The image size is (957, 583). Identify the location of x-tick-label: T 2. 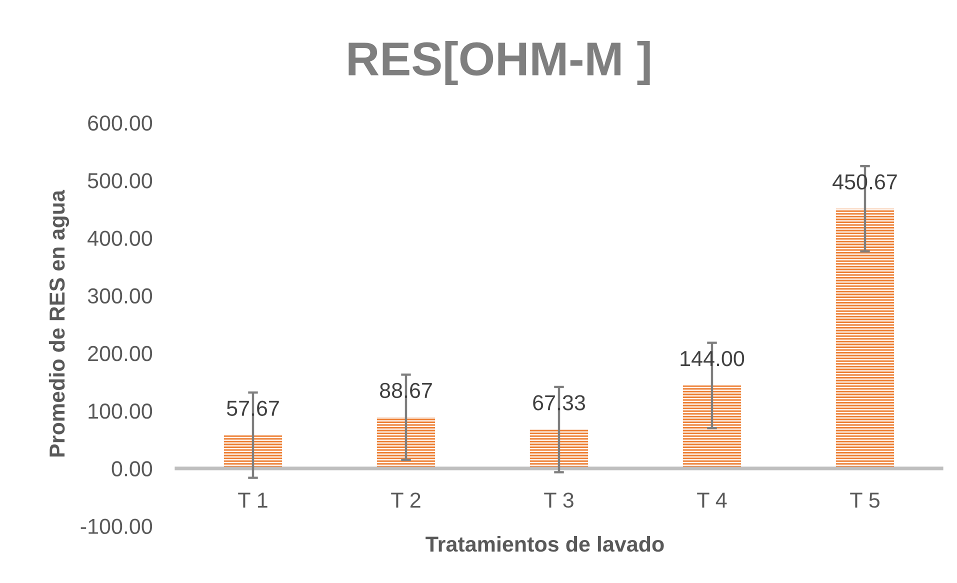
(405, 500).